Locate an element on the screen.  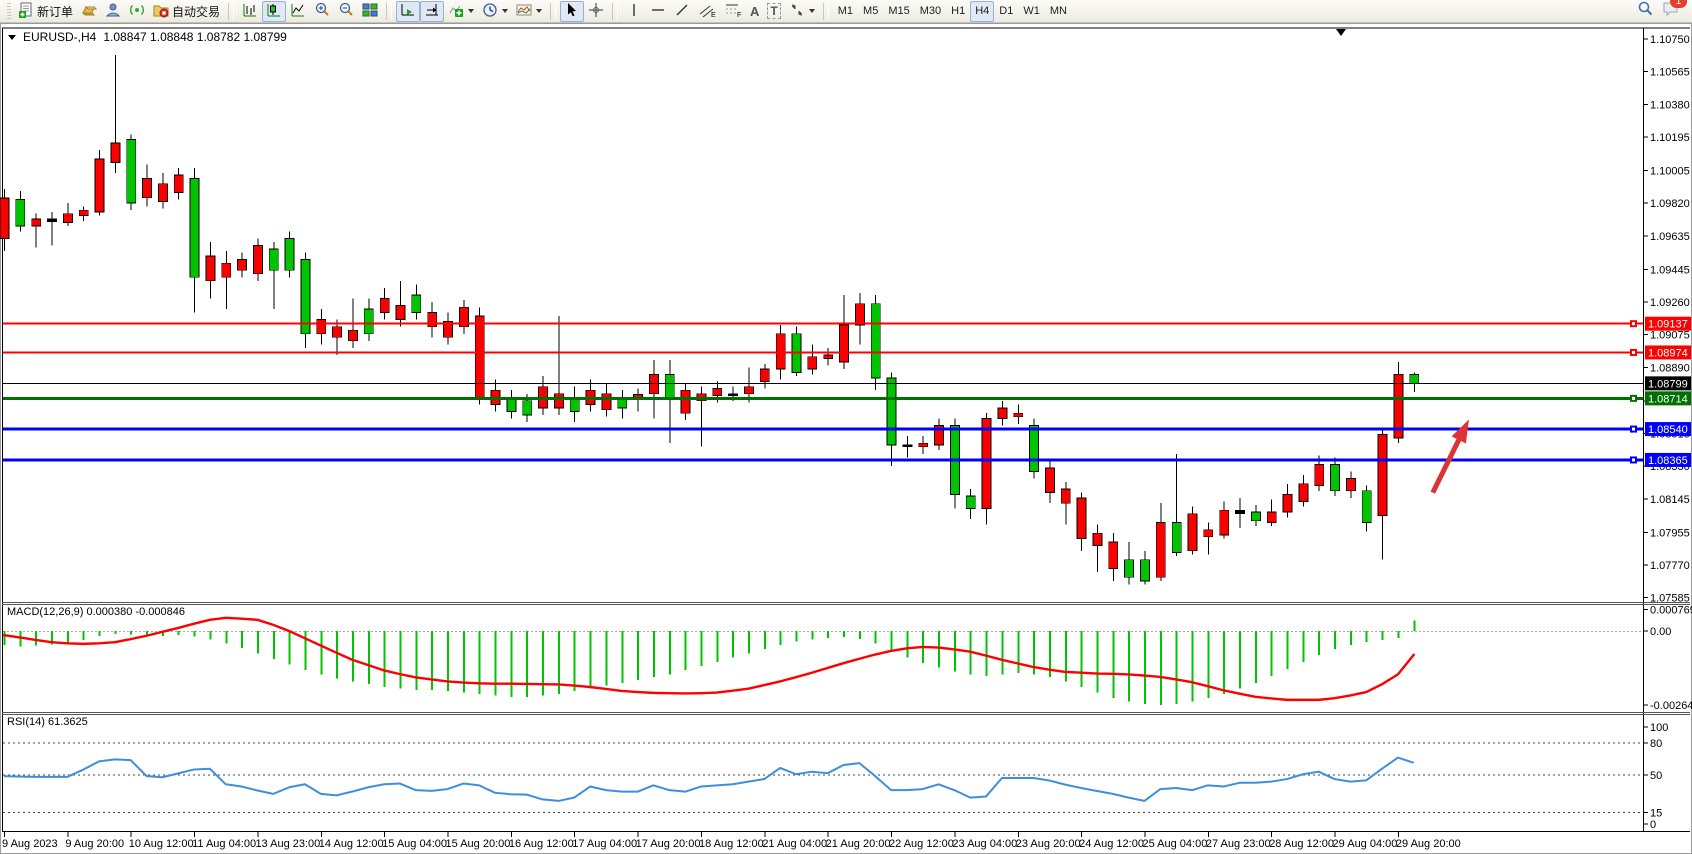
timeframe-d1-button: D1 is located at coordinates (1006, 11).